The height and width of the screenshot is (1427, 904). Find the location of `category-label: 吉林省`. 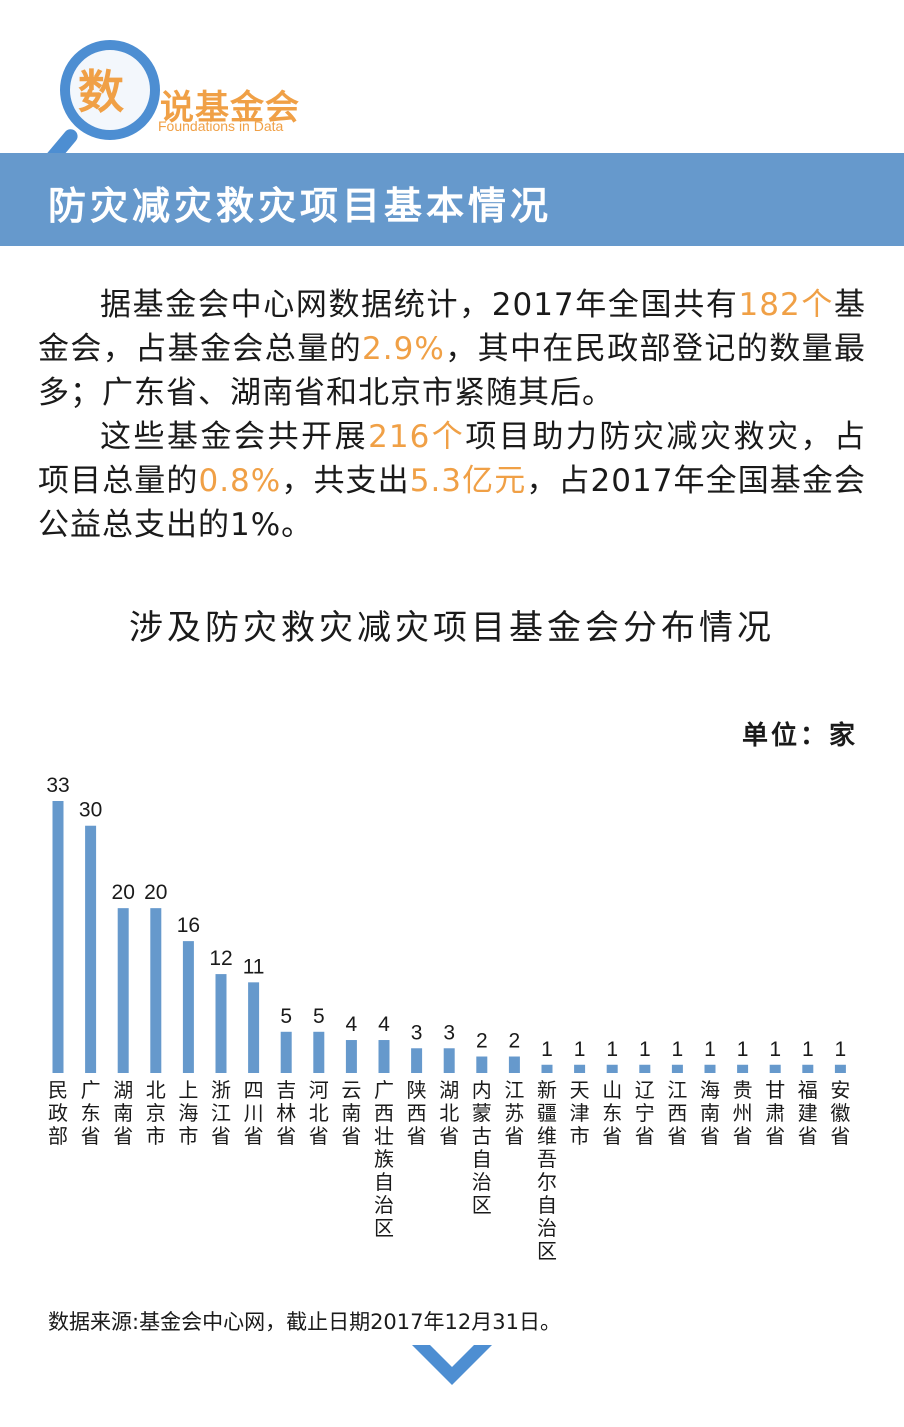

category-label: 吉林省 is located at coordinates (286, 1113).